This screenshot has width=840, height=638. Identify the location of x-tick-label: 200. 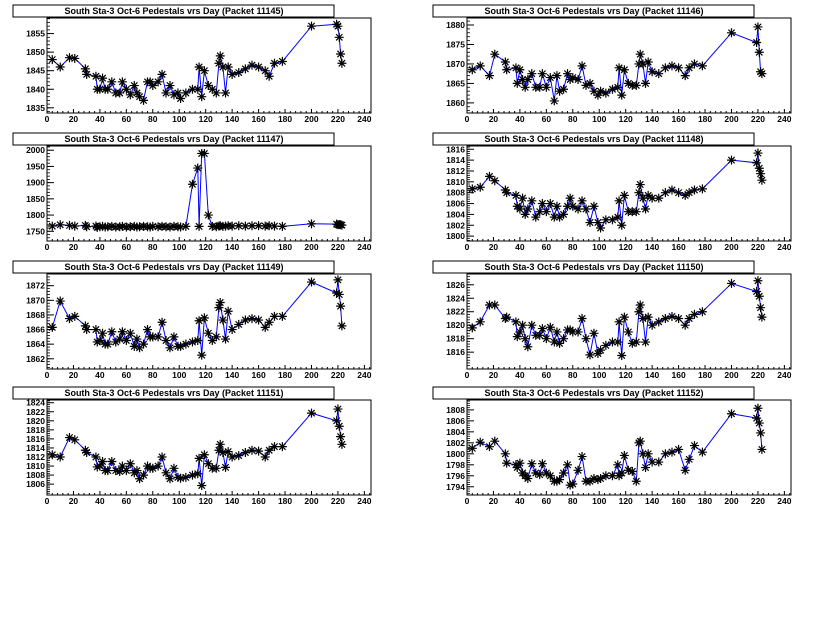
(311, 375).